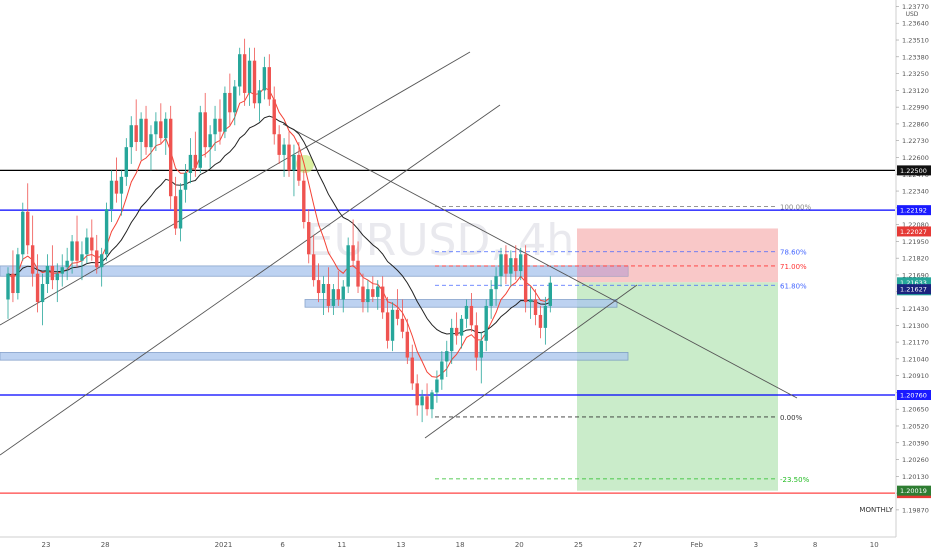 This screenshot has width=932, height=550. What do you see at coordinates (578, 545) in the screenshot?
I see `x-tick-label-8: 25` at bounding box center [578, 545].